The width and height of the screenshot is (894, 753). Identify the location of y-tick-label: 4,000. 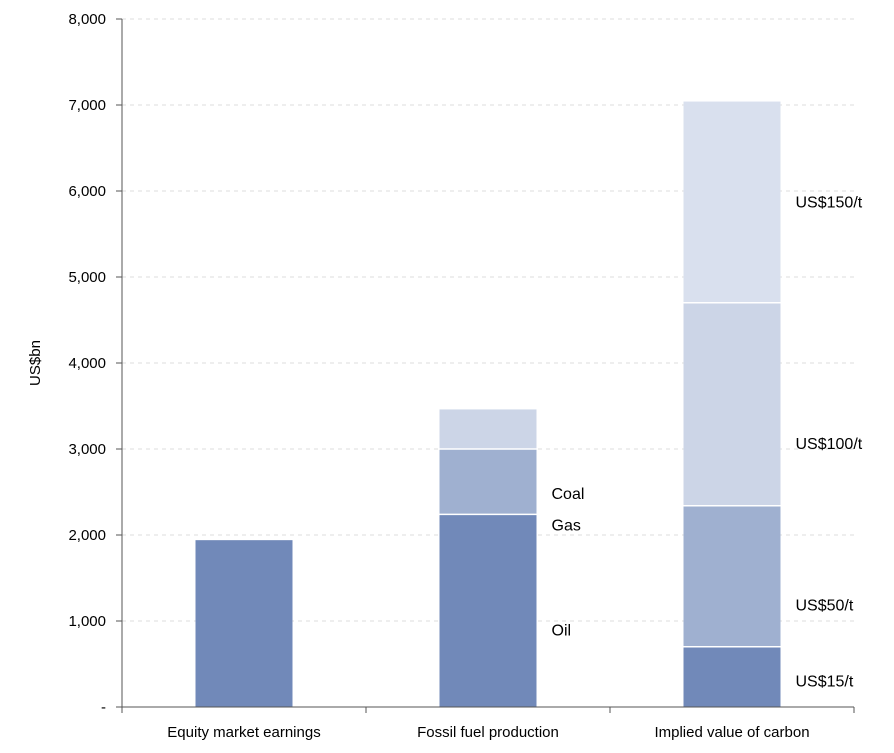
(87, 363).